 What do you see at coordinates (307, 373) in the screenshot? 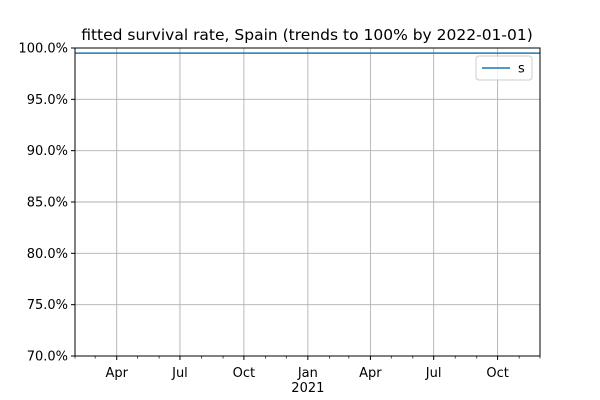
I see `x-tick-label: Jan` at bounding box center [307, 373].